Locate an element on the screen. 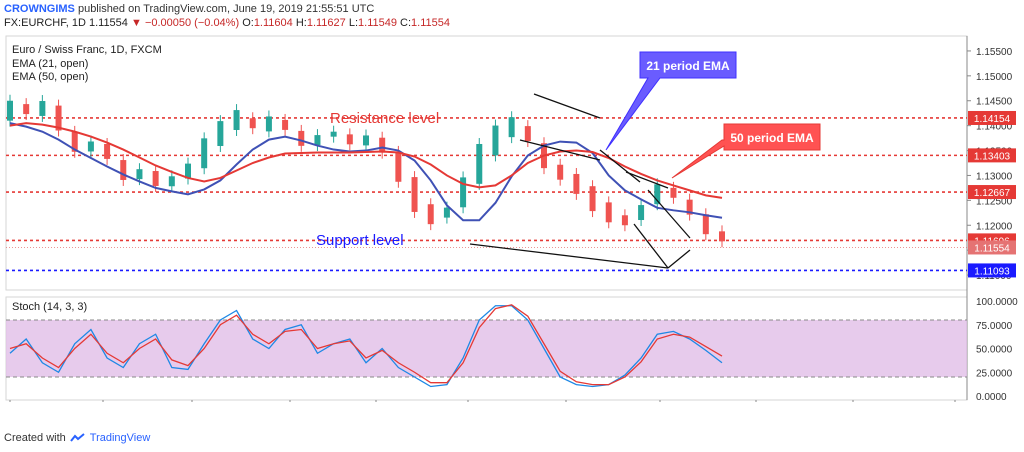 Image resolution: width=1024 pixels, height=452 pixels. level-price-label: 1.12667 is located at coordinates (992, 193).